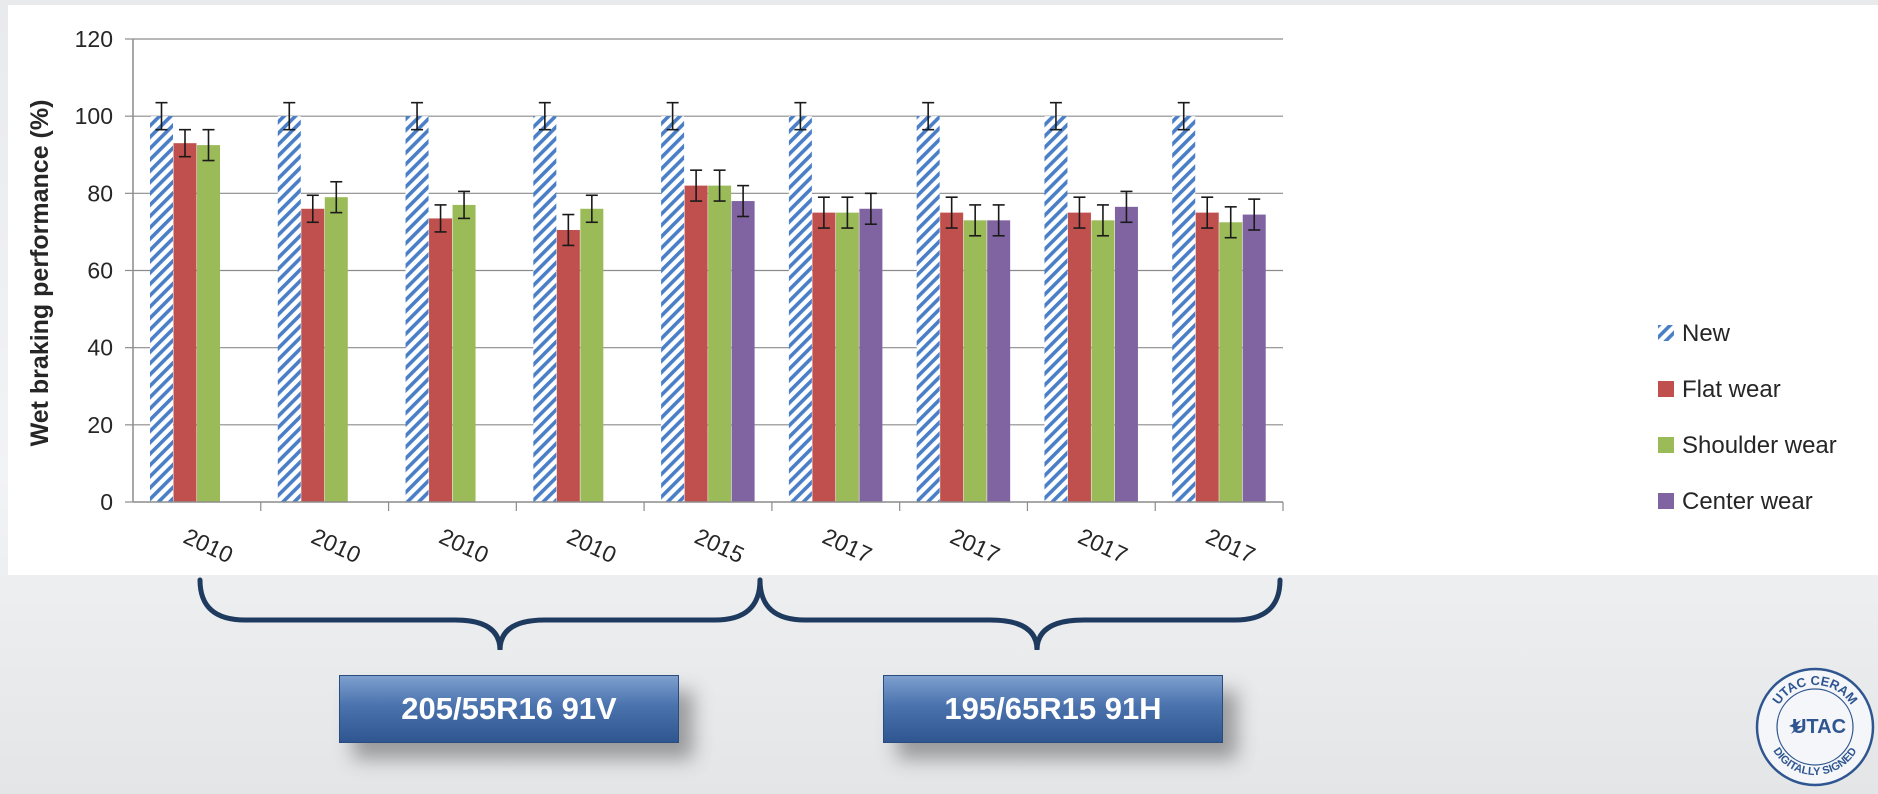 The width and height of the screenshot is (1878, 794). What do you see at coordinates (100, 425) in the screenshot?
I see `y-tick-label: 20` at bounding box center [100, 425].